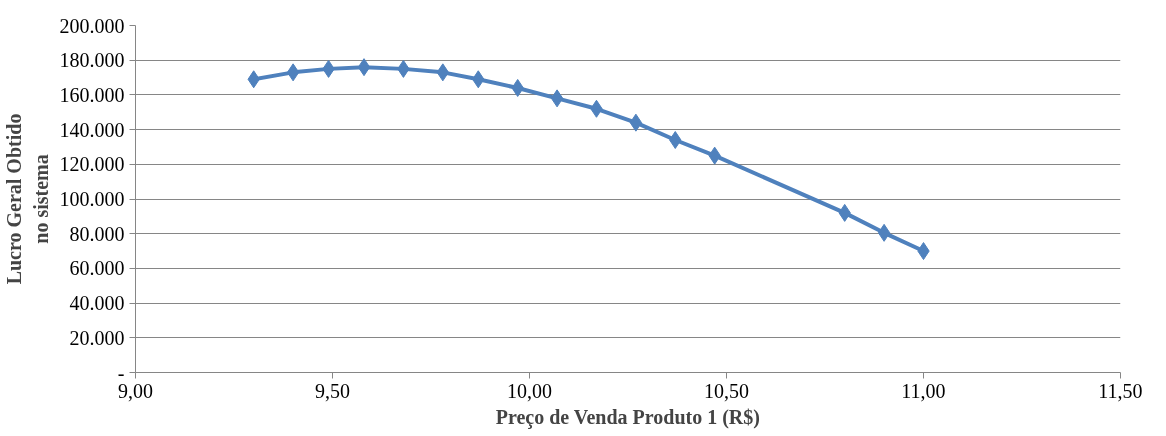 The width and height of the screenshot is (1166, 436). What do you see at coordinates (92, 60) in the screenshot?
I see `y-tick-label: 180.000` at bounding box center [92, 60].